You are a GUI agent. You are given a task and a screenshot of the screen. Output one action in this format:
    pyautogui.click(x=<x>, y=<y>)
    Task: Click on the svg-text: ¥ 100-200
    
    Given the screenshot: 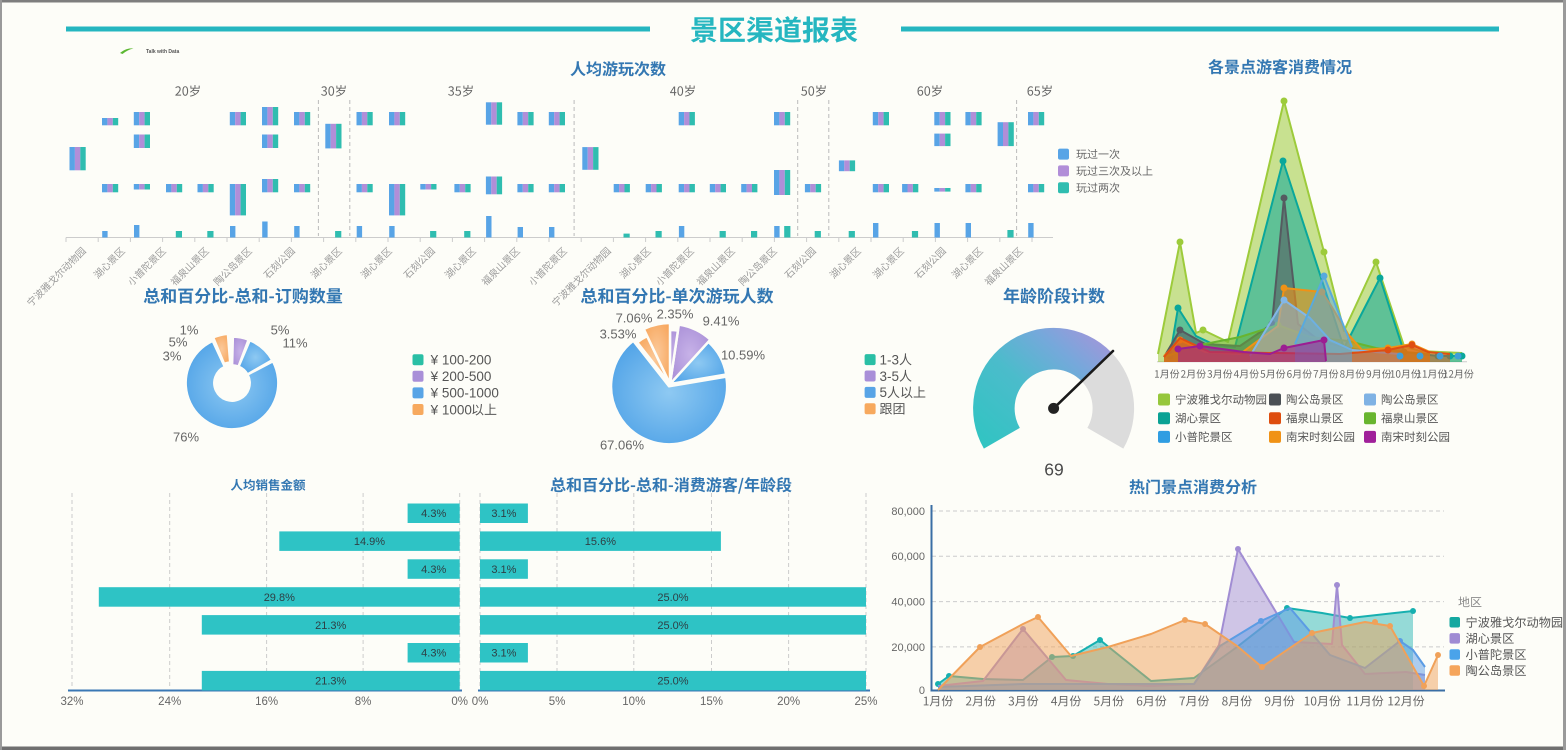 What is the action you would take?
    pyautogui.click(x=461, y=360)
    